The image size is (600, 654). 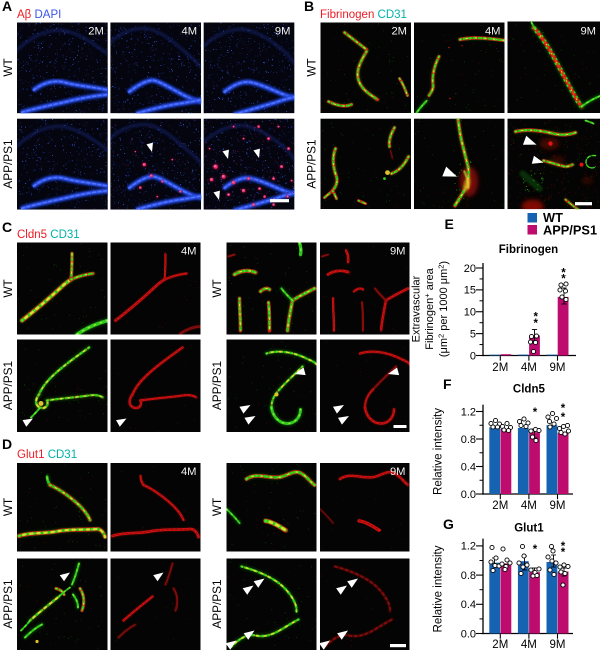 What do you see at coordinates (39, 15) in the screenshot?
I see `svg-text: Aβ DAPI` at bounding box center [39, 15].